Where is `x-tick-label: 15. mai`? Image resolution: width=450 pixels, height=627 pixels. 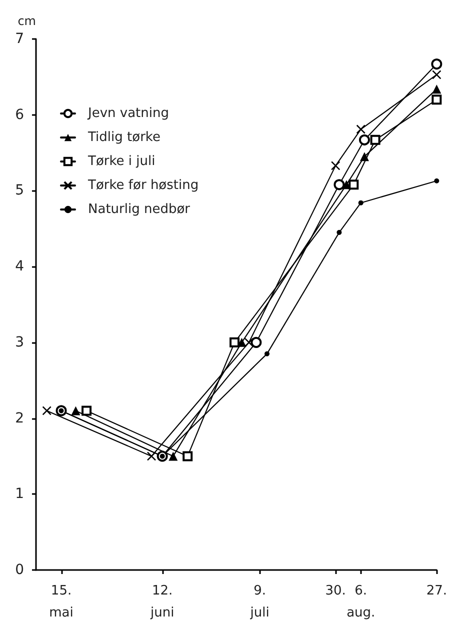 x-tick-label: 15. mai is located at coordinates (61, 602).